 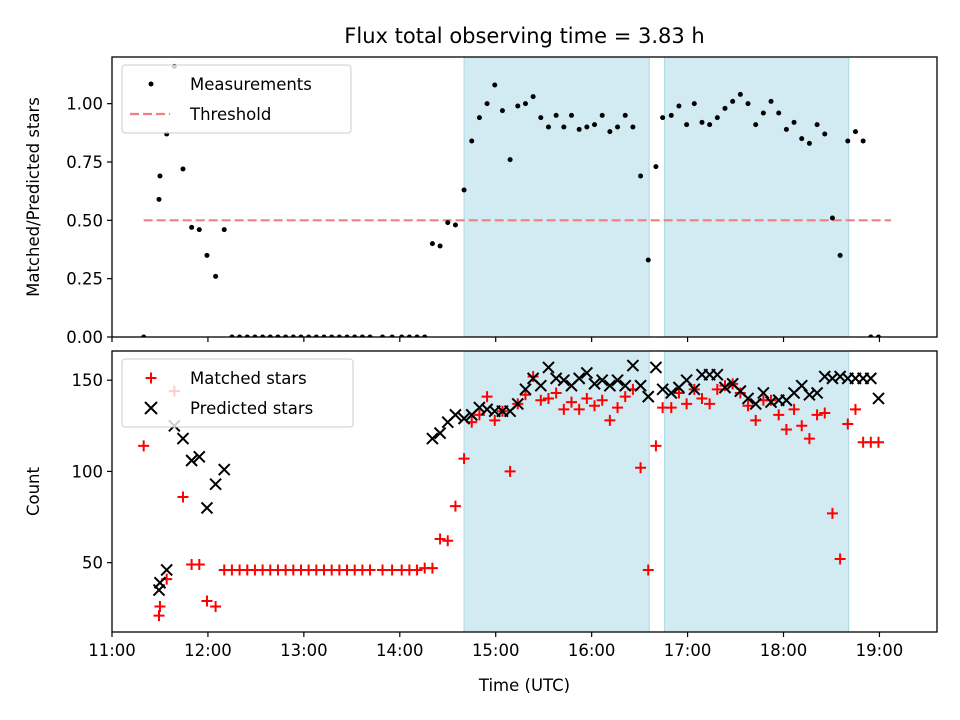 What do you see at coordinates (33, 197) in the screenshot?
I see `y-axis-label: Matched/Predicted stars` at bounding box center [33, 197].